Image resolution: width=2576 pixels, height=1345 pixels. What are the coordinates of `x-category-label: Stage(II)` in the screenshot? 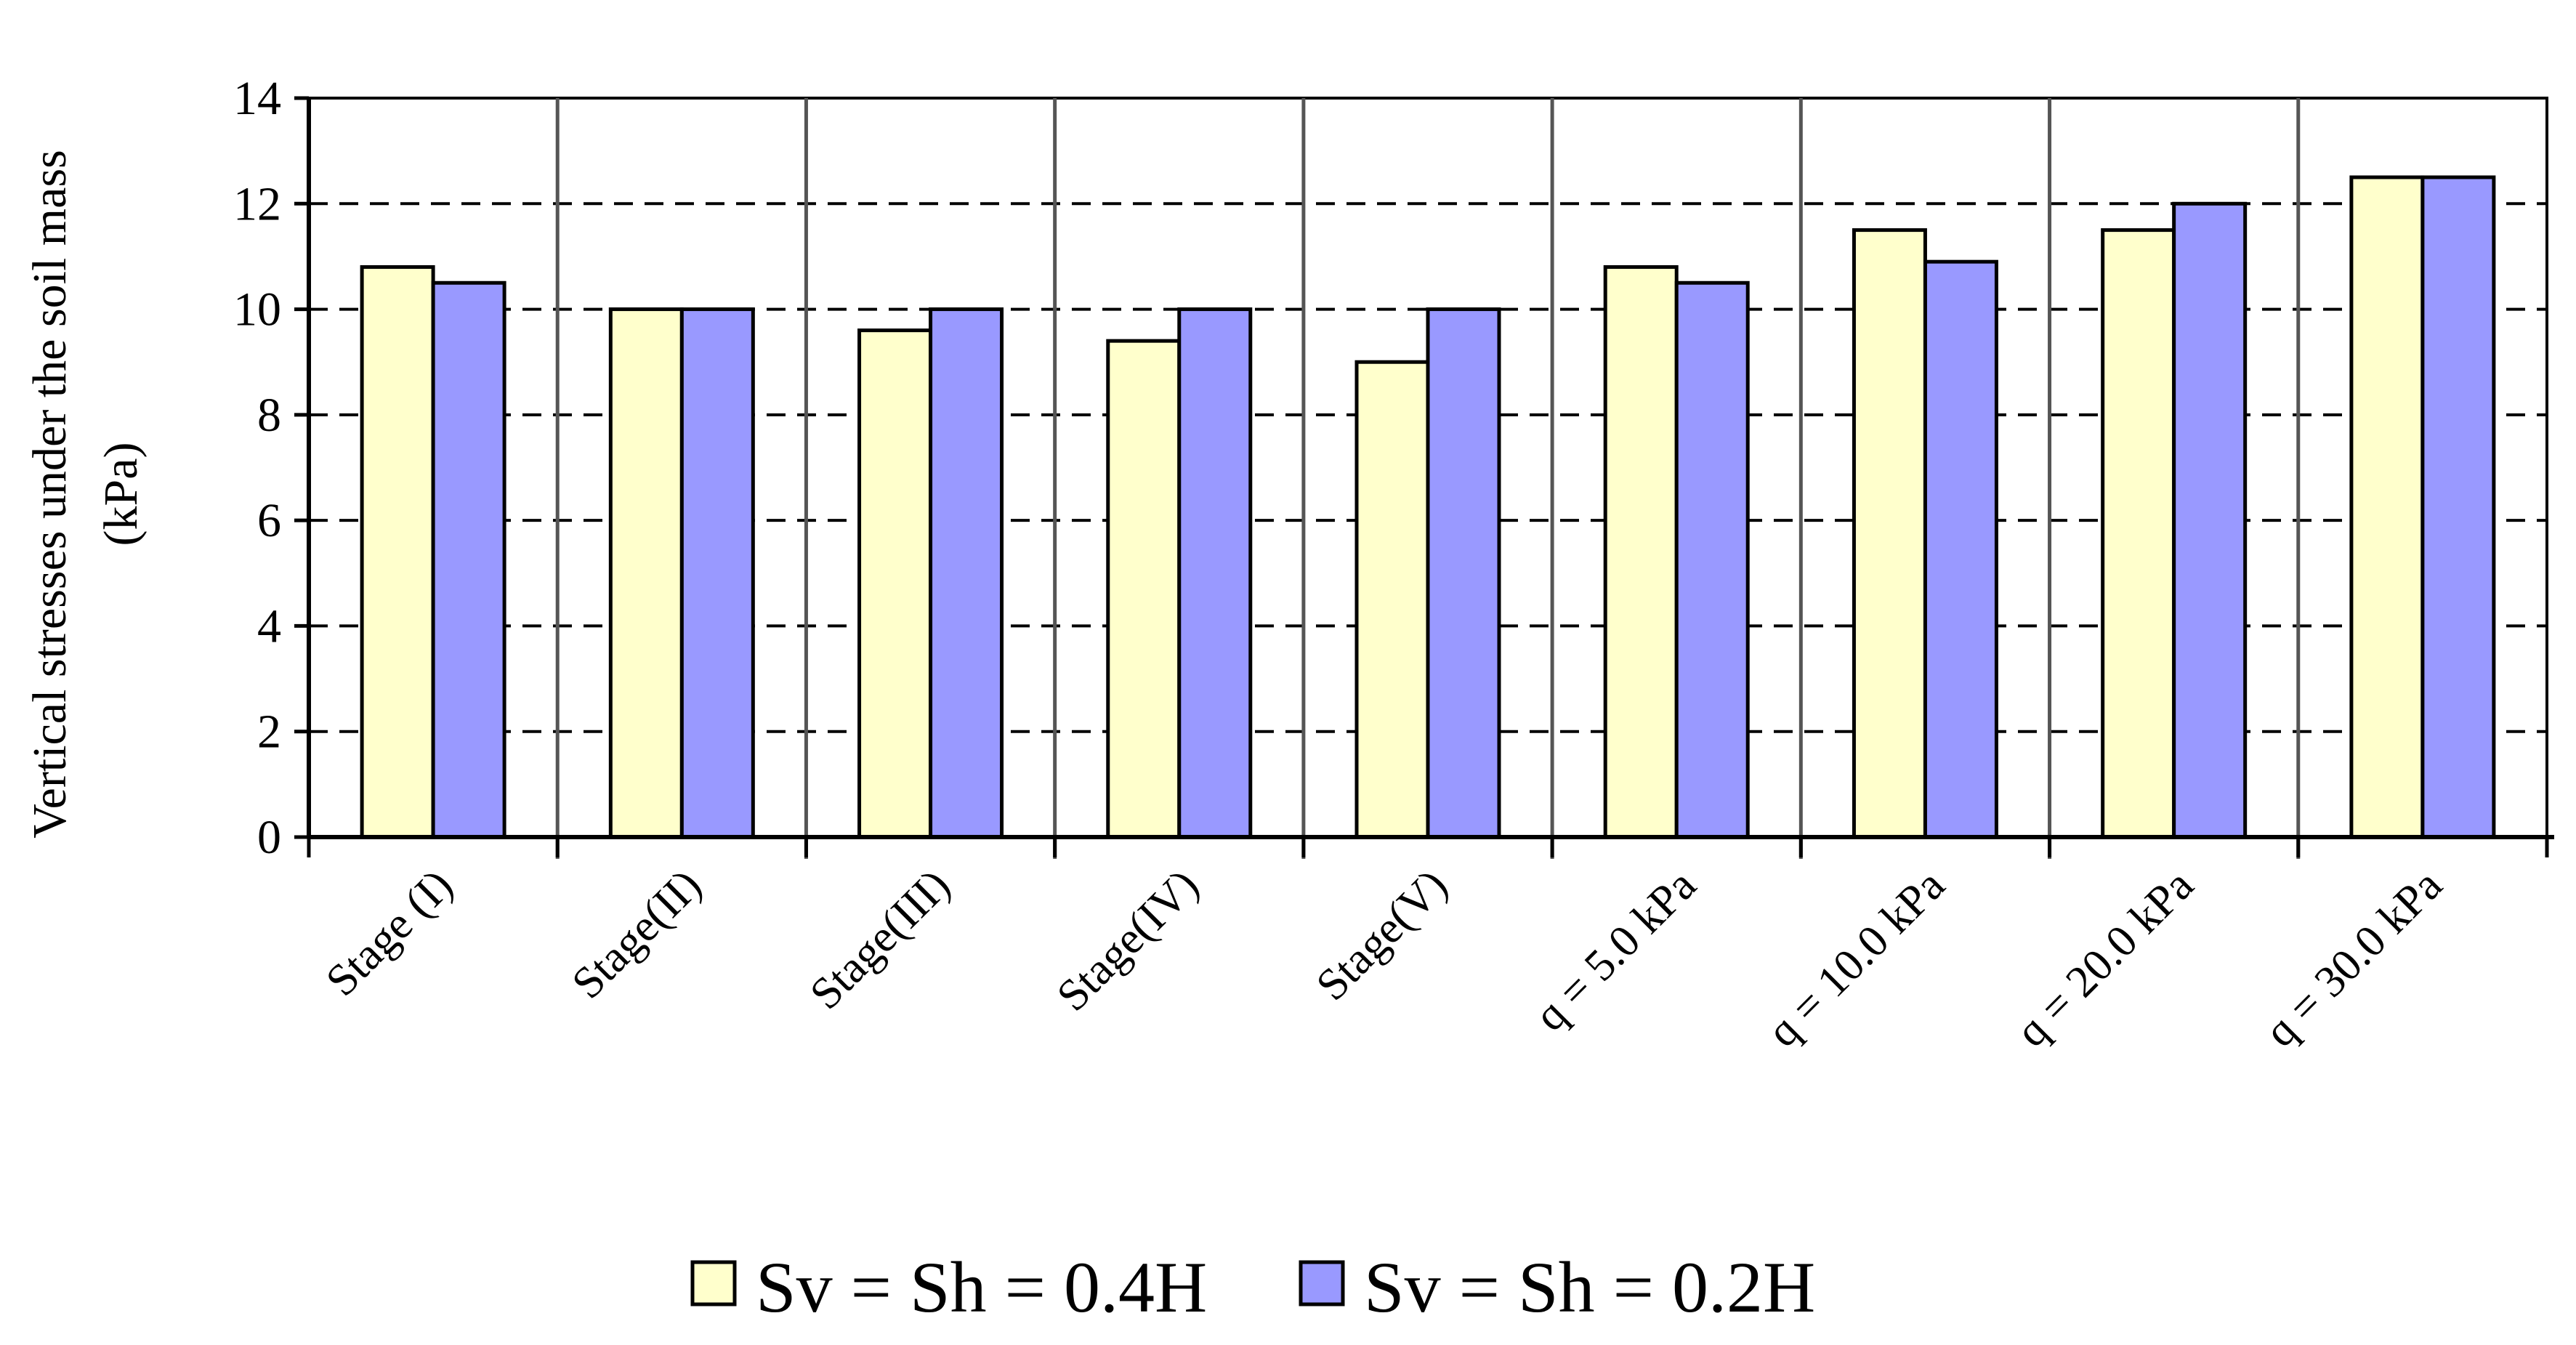 It's located at (637, 934).